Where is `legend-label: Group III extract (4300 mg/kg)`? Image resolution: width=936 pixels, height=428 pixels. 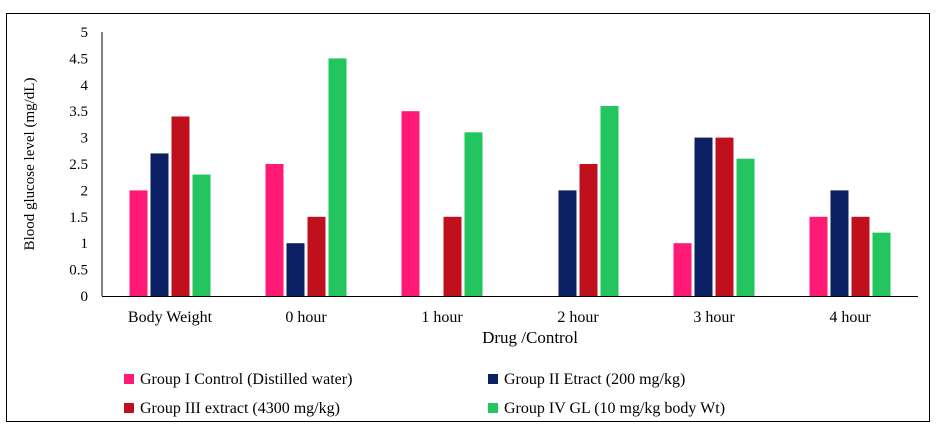 legend-label: Group III extract (4300 mg/kg) is located at coordinates (240, 408).